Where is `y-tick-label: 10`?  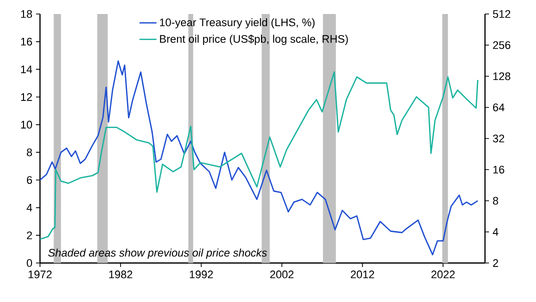
y-tick-label: 10 is located at coordinates (26, 124).